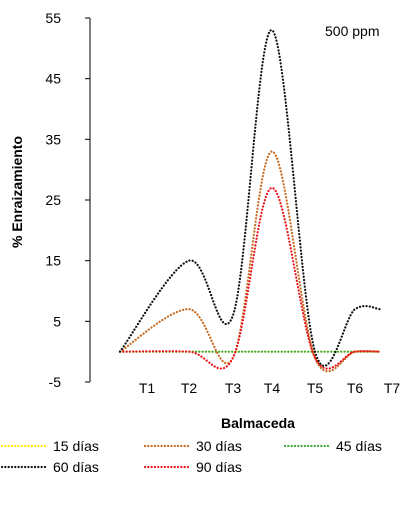  Describe the element at coordinates (76, 467) in the screenshot. I see `legend-label: 60 días` at that location.